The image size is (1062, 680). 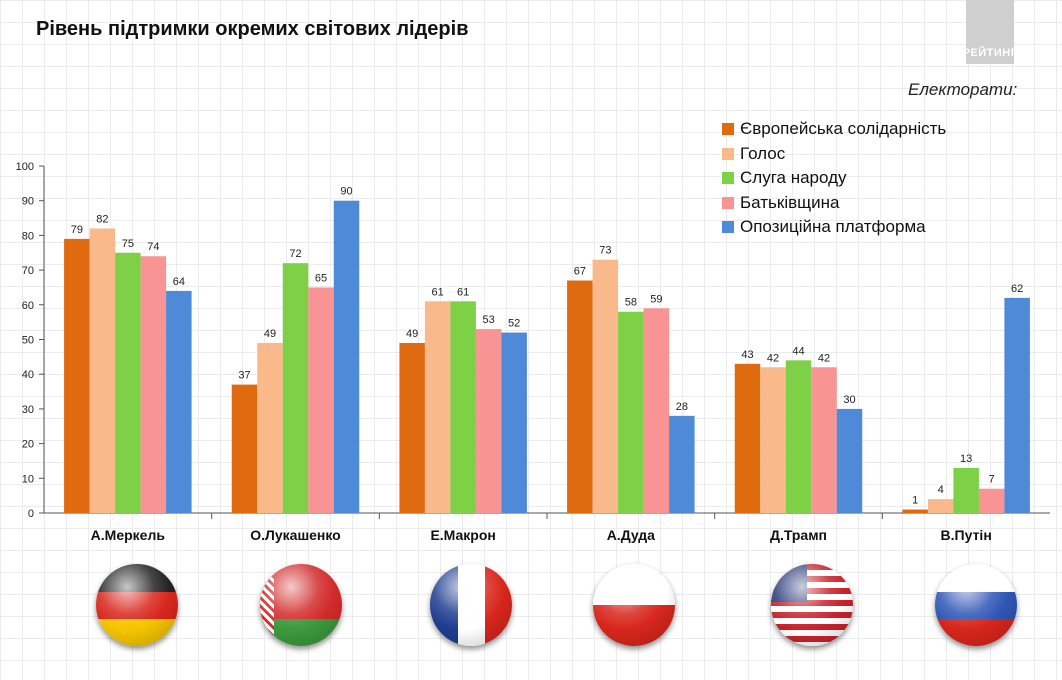 What do you see at coordinates (128, 535) in the screenshot?
I see `x-tick-label: А.Меркель` at bounding box center [128, 535].